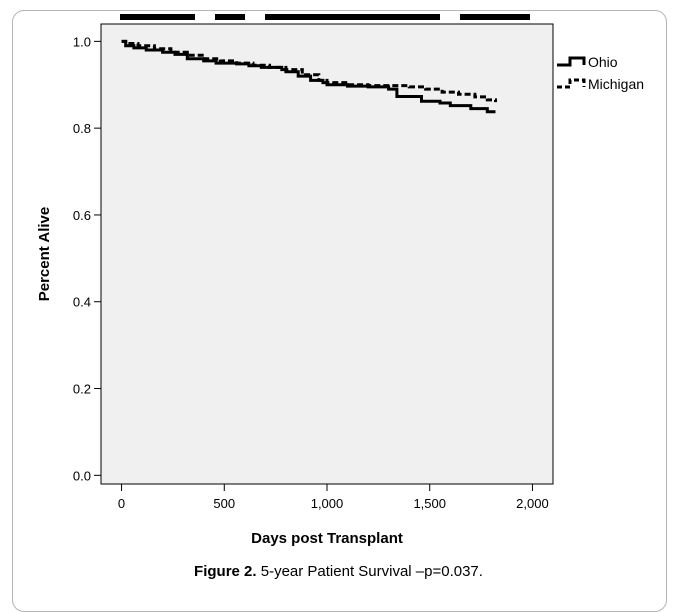  Describe the element at coordinates (603, 62) in the screenshot. I see `legend-label-ohio: Ohio` at that location.